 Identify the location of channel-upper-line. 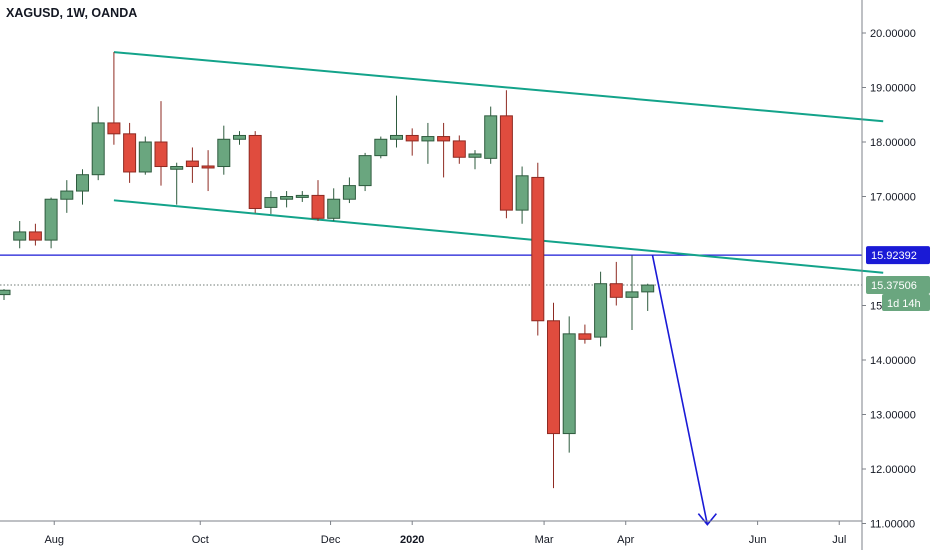
(498, 87).